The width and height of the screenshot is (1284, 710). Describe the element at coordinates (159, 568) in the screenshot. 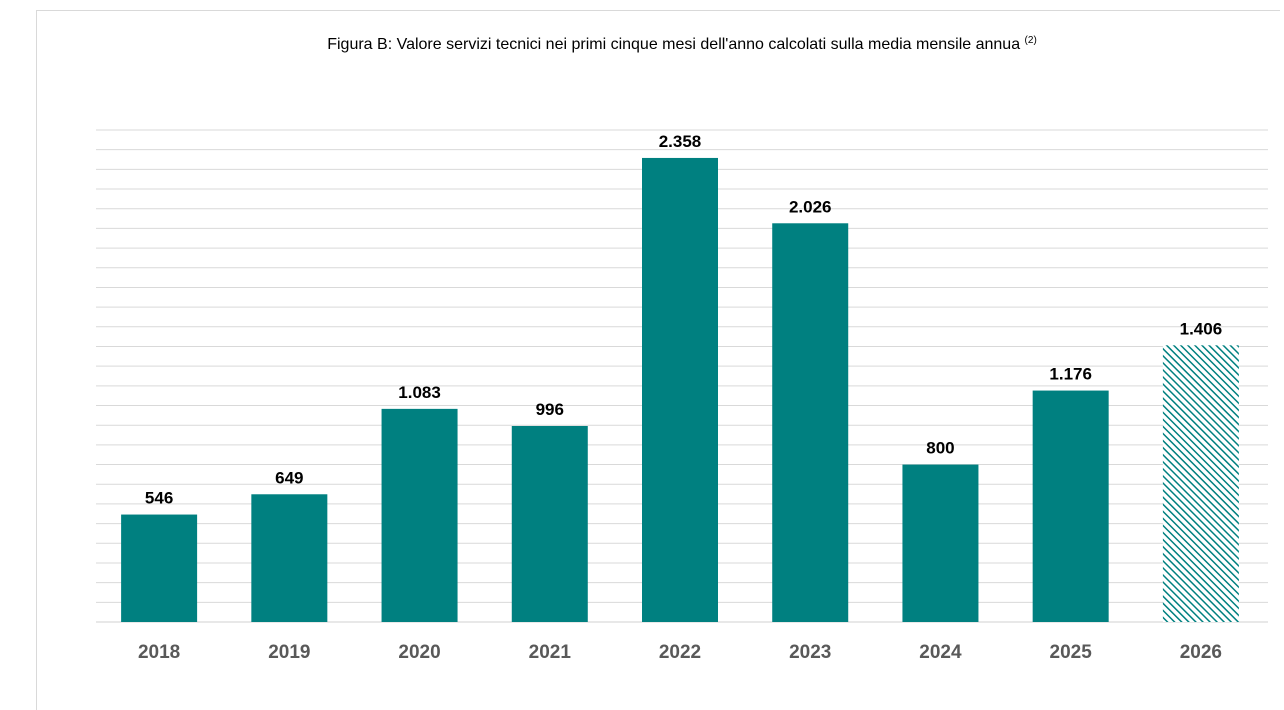

I see `bar-2018` at that location.